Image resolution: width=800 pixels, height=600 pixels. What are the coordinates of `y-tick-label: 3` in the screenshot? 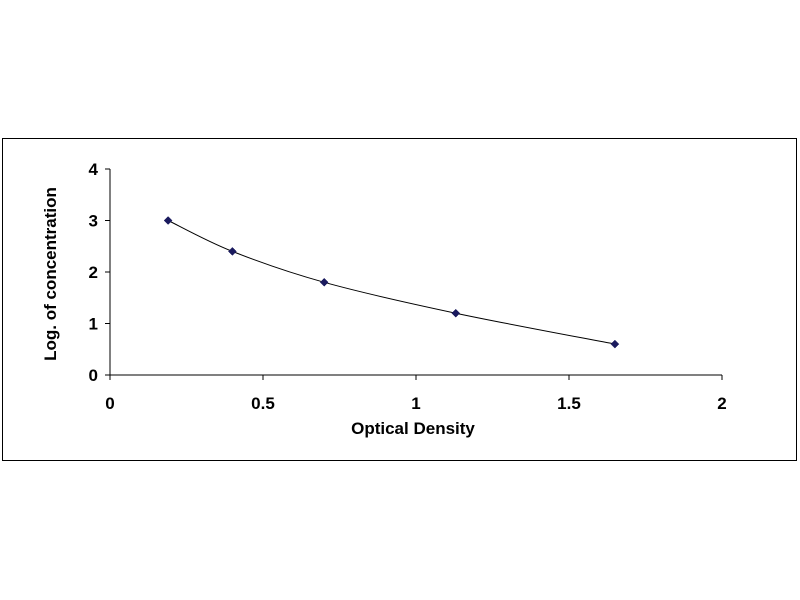 It's located at (93, 221).